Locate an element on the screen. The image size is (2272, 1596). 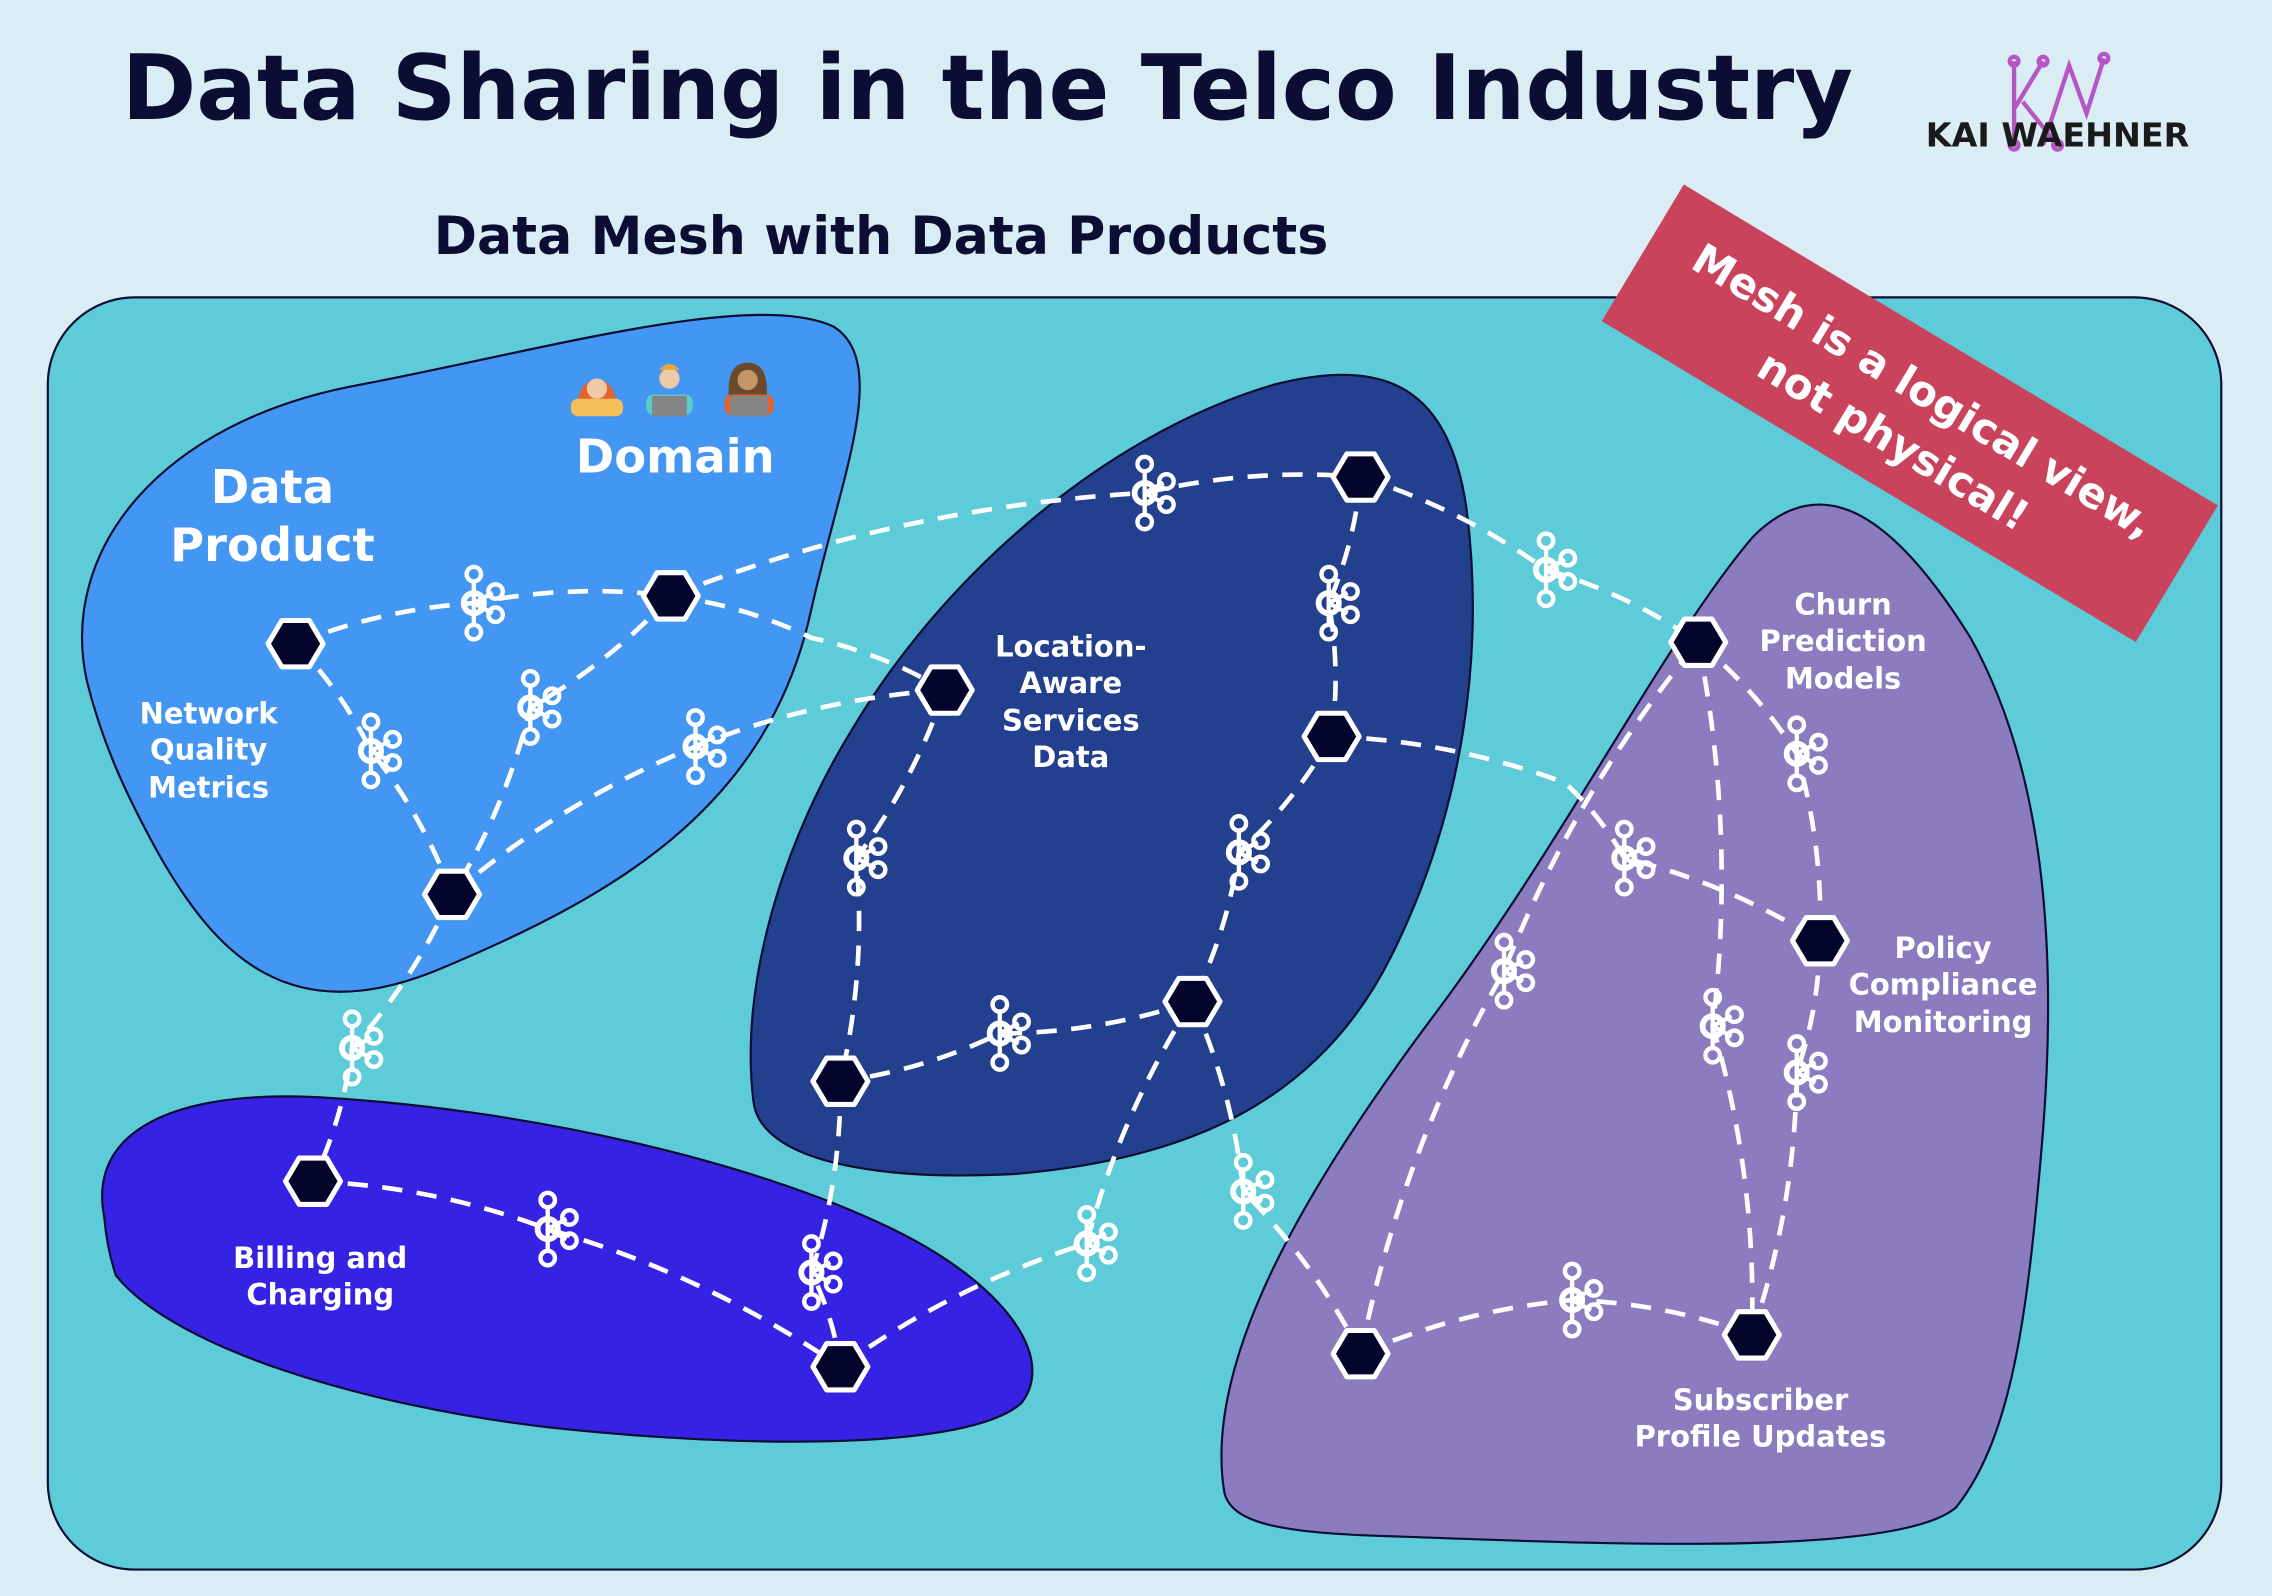
policy-compliance-label: Policy Compliance Monitoring is located at coordinates (1943, 985).